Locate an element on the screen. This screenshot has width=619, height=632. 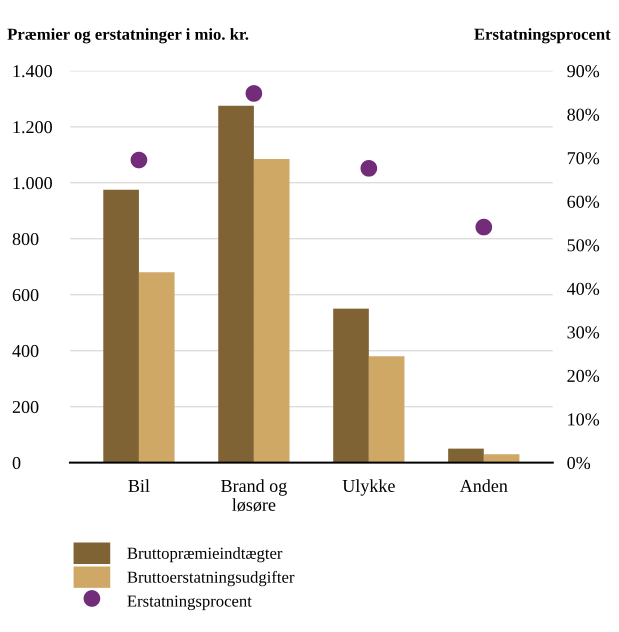
y2-tick-label: 40% is located at coordinates (583, 288).